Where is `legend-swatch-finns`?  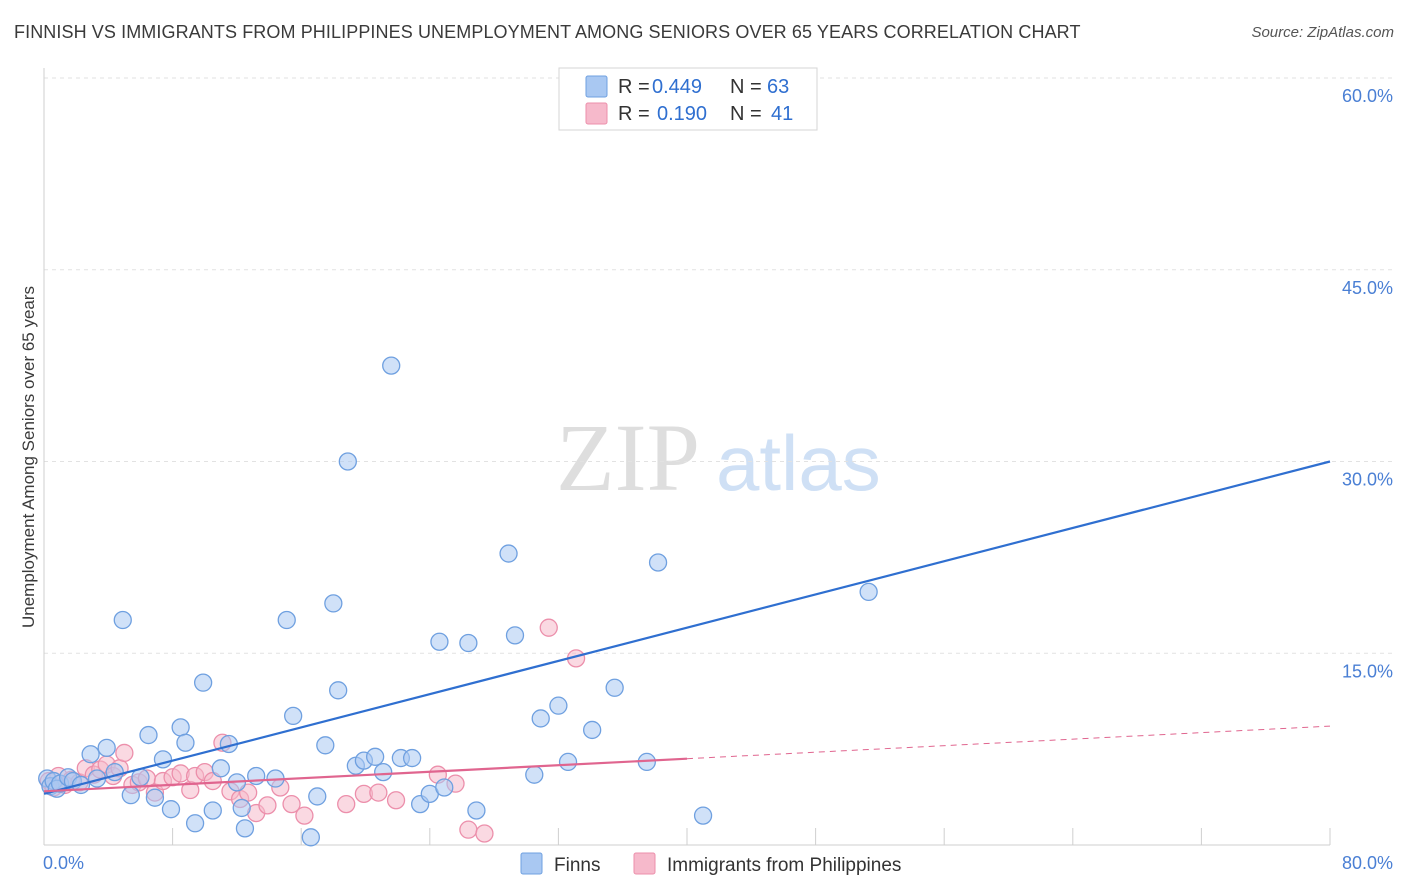
legend-swatch-finns is located at coordinates (596, 86).